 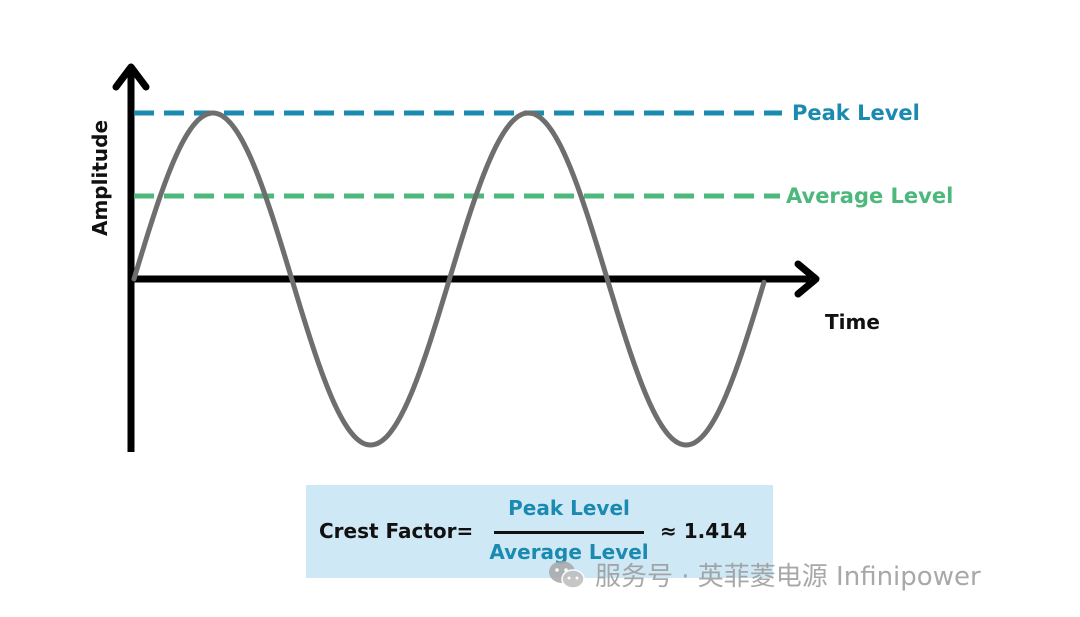 What do you see at coordinates (131, 77) in the screenshot?
I see `y-axis-arrowhead` at bounding box center [131, 77].